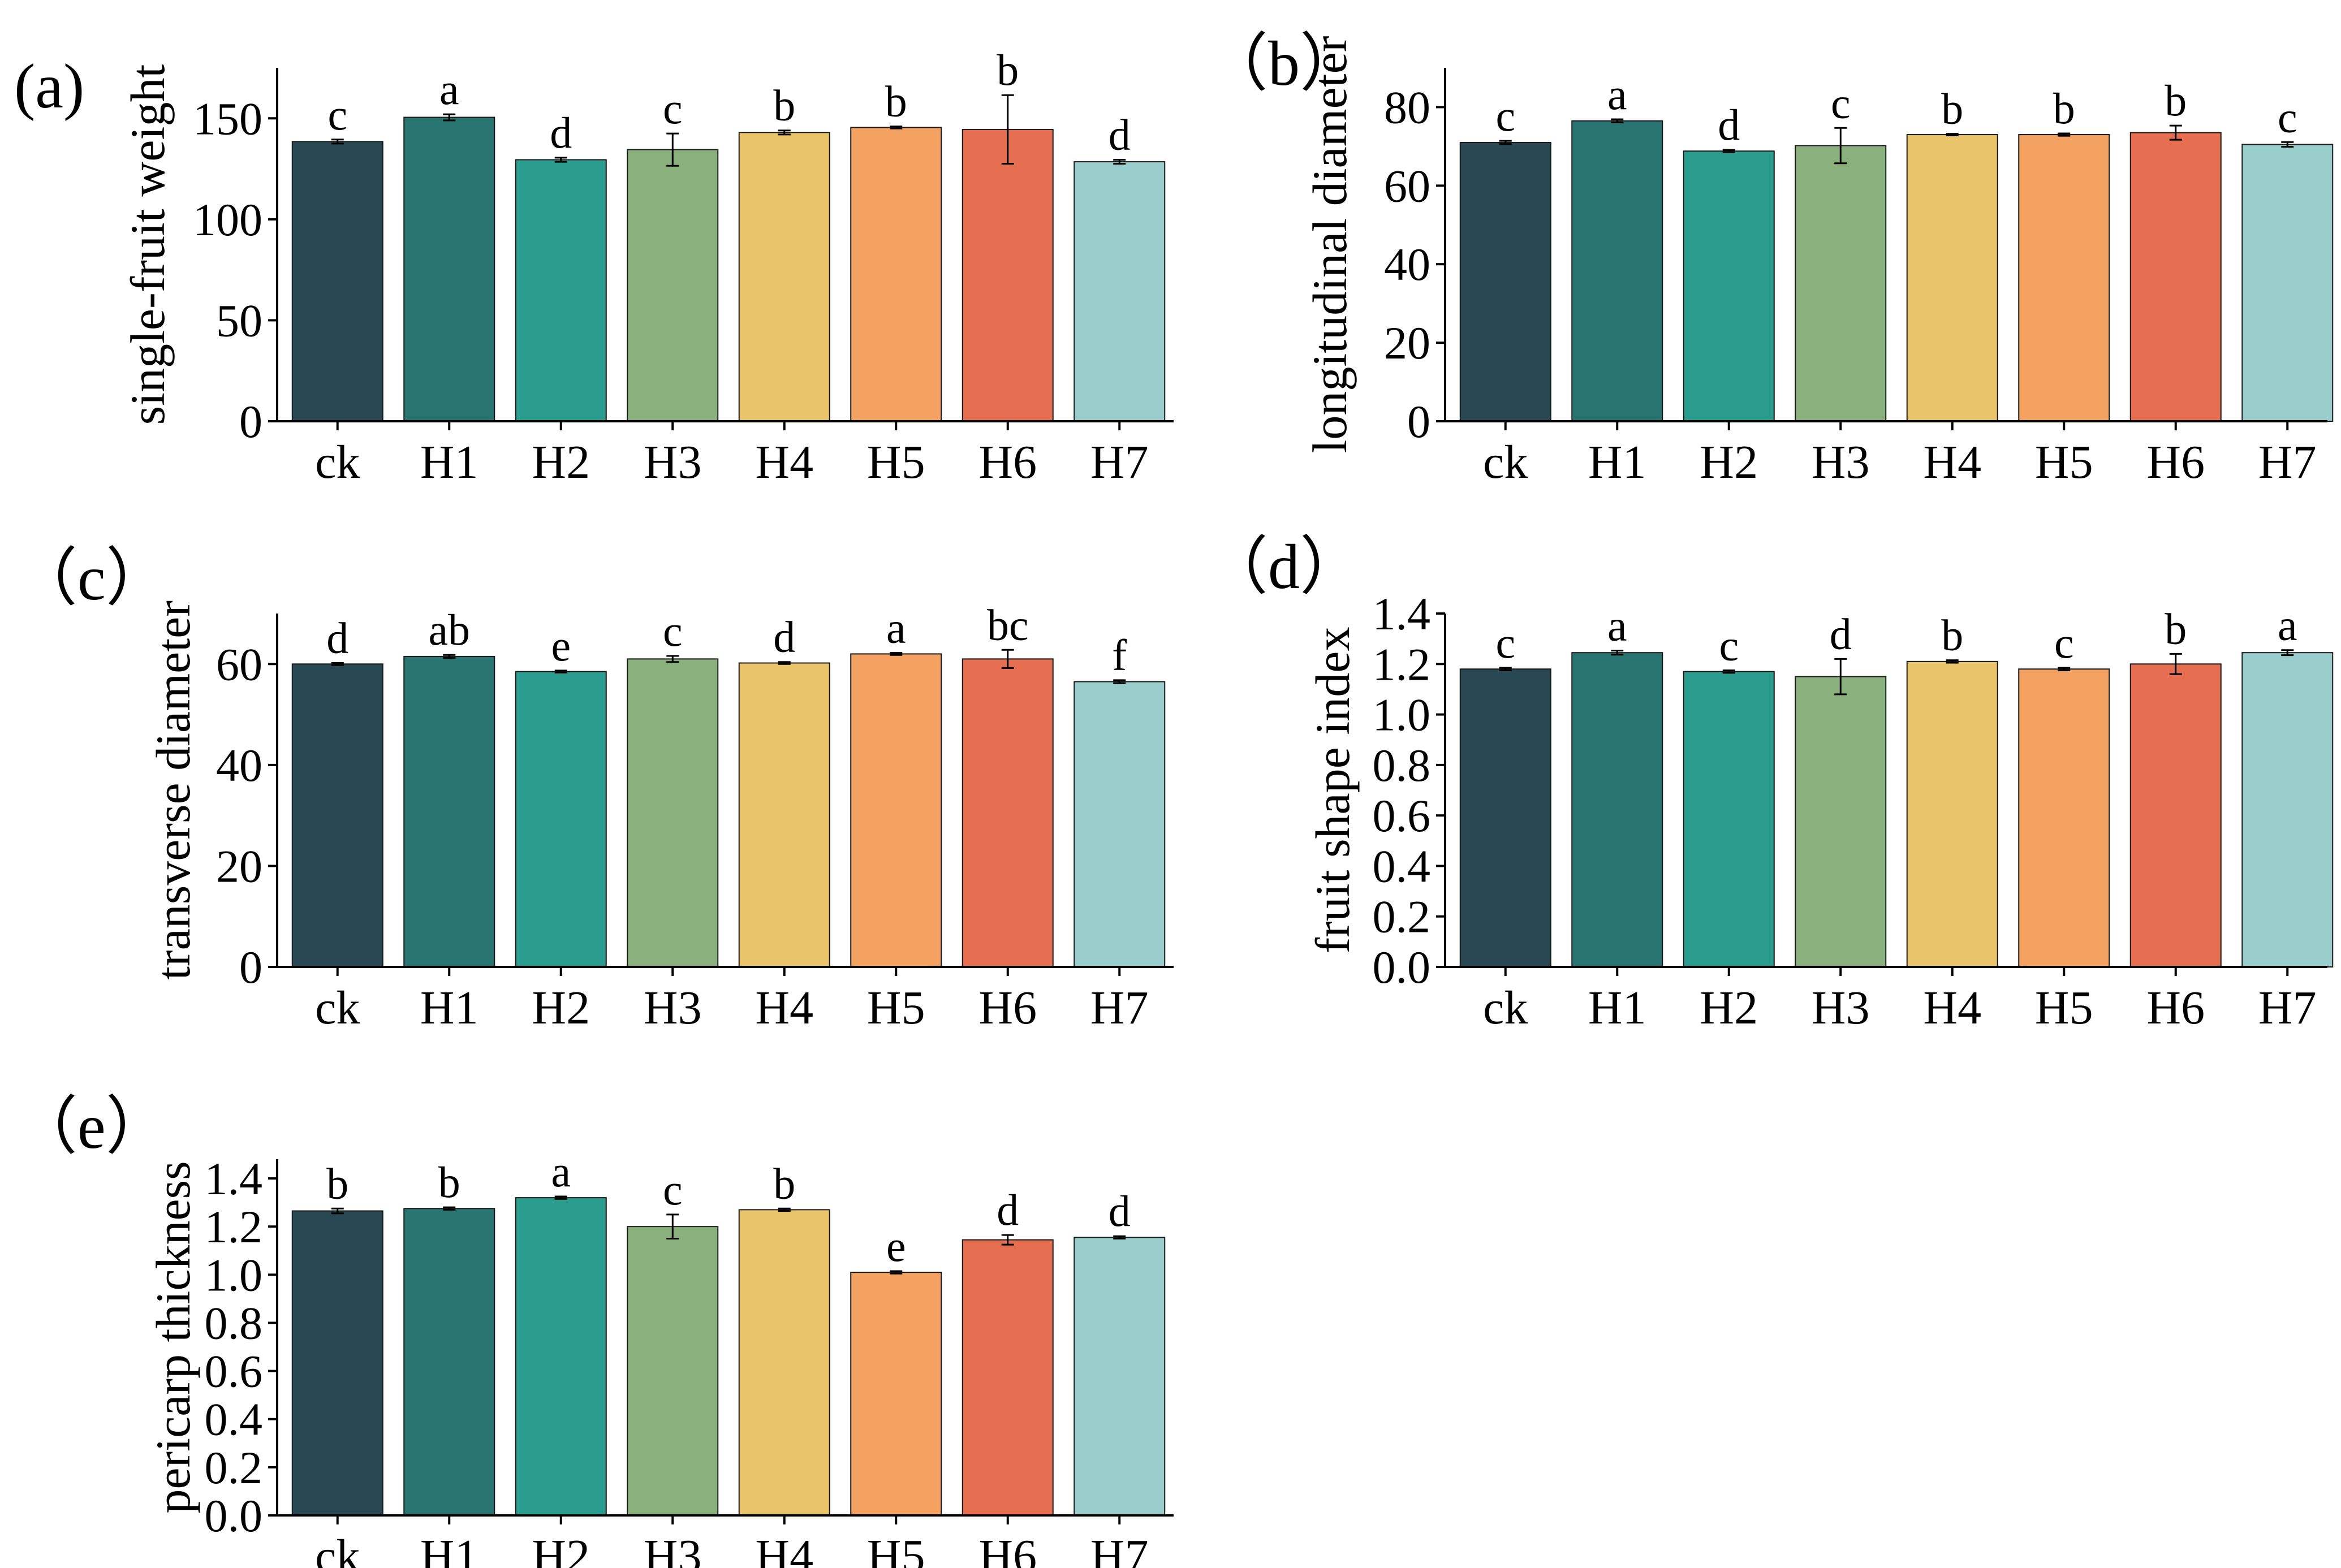 The width and height of the screenshot is (2341, 1568). I want to click on y-tick-label: 150, so click(227, 118).